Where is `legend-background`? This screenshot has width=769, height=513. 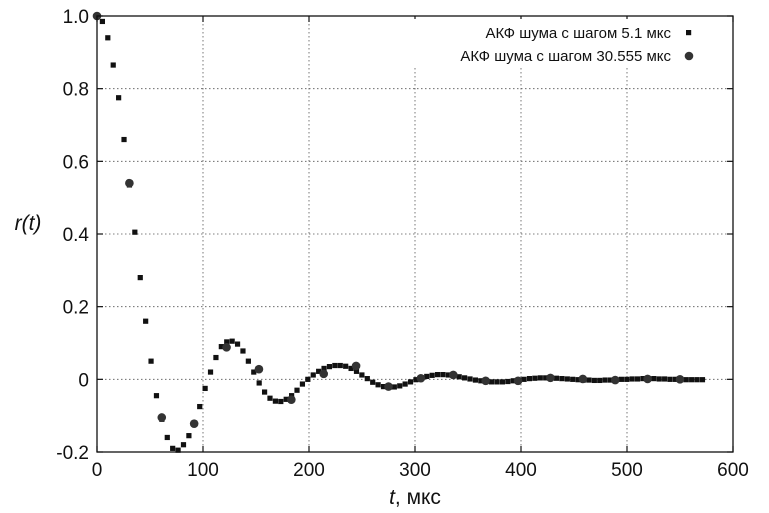 legend-background is located at coordinates (566, 43).